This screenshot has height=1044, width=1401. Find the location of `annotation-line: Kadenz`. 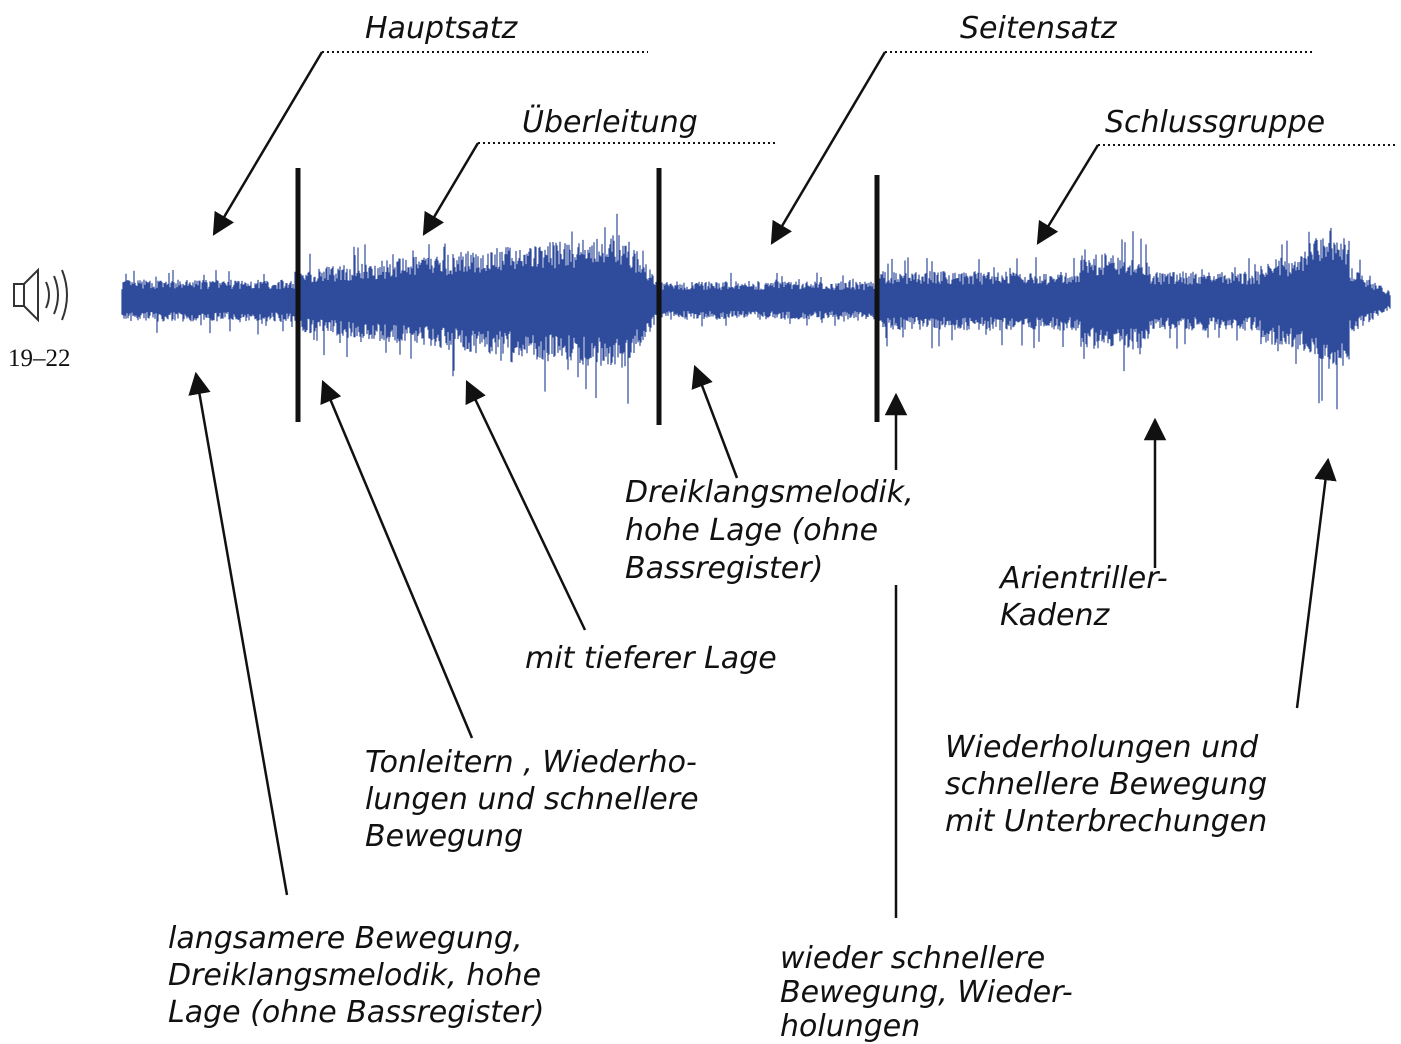

annotation-line: Kadenz is located at coordinates (1055, 615).